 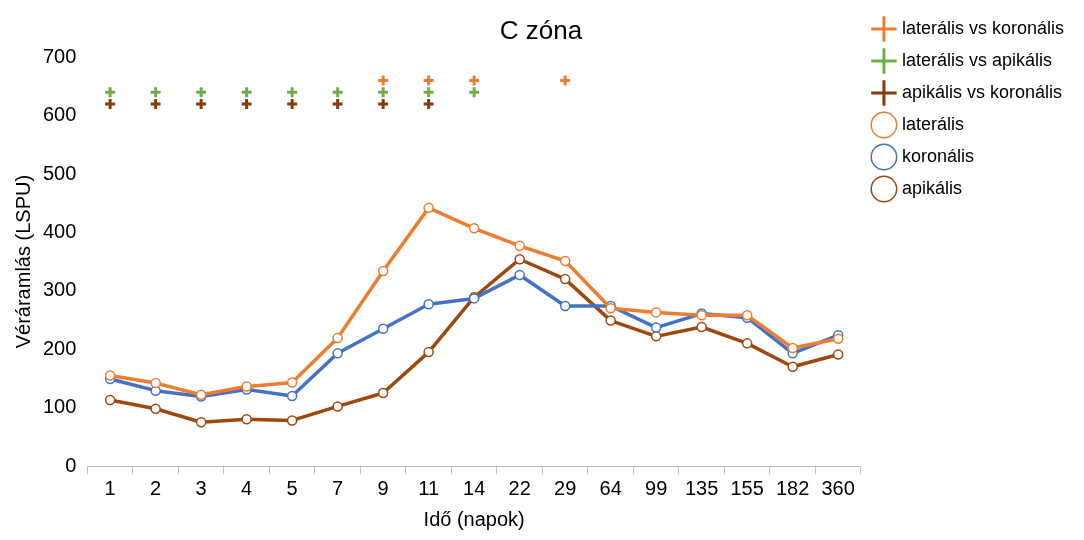 I want to click on legend-label: laterális vs apikális, so click(x=976, y=59).